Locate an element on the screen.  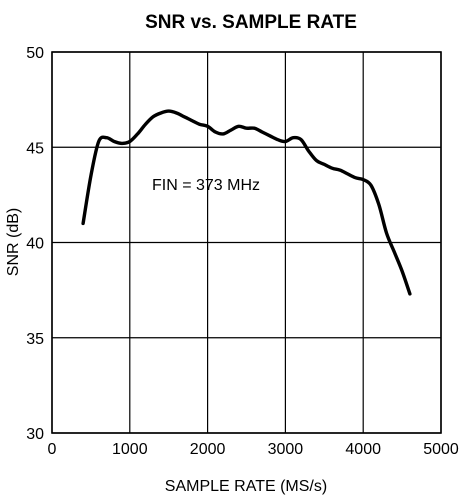
y-tick-labels: 30 35 40 45 50 is located at coordinates (35, 244).